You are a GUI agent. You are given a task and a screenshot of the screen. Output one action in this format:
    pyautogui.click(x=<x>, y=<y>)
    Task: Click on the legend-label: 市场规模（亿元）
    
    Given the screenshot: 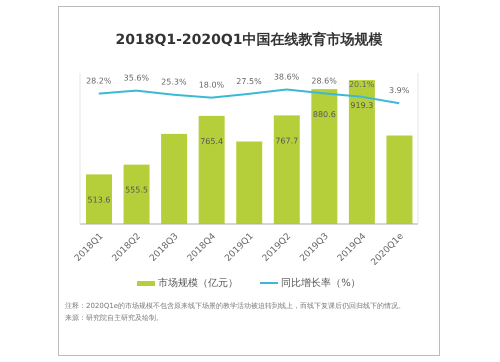 What is the action you would take?
    pyautogui.click(x=197, y=283)
    